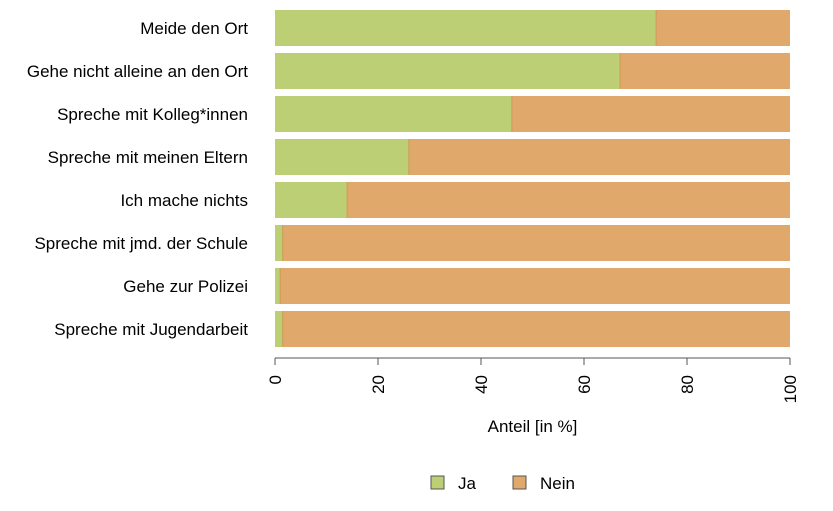  Describe the element at coordinates (535, 286) in the screenshot. I see `bar-gehe-zur-polizei-nein` at that location.